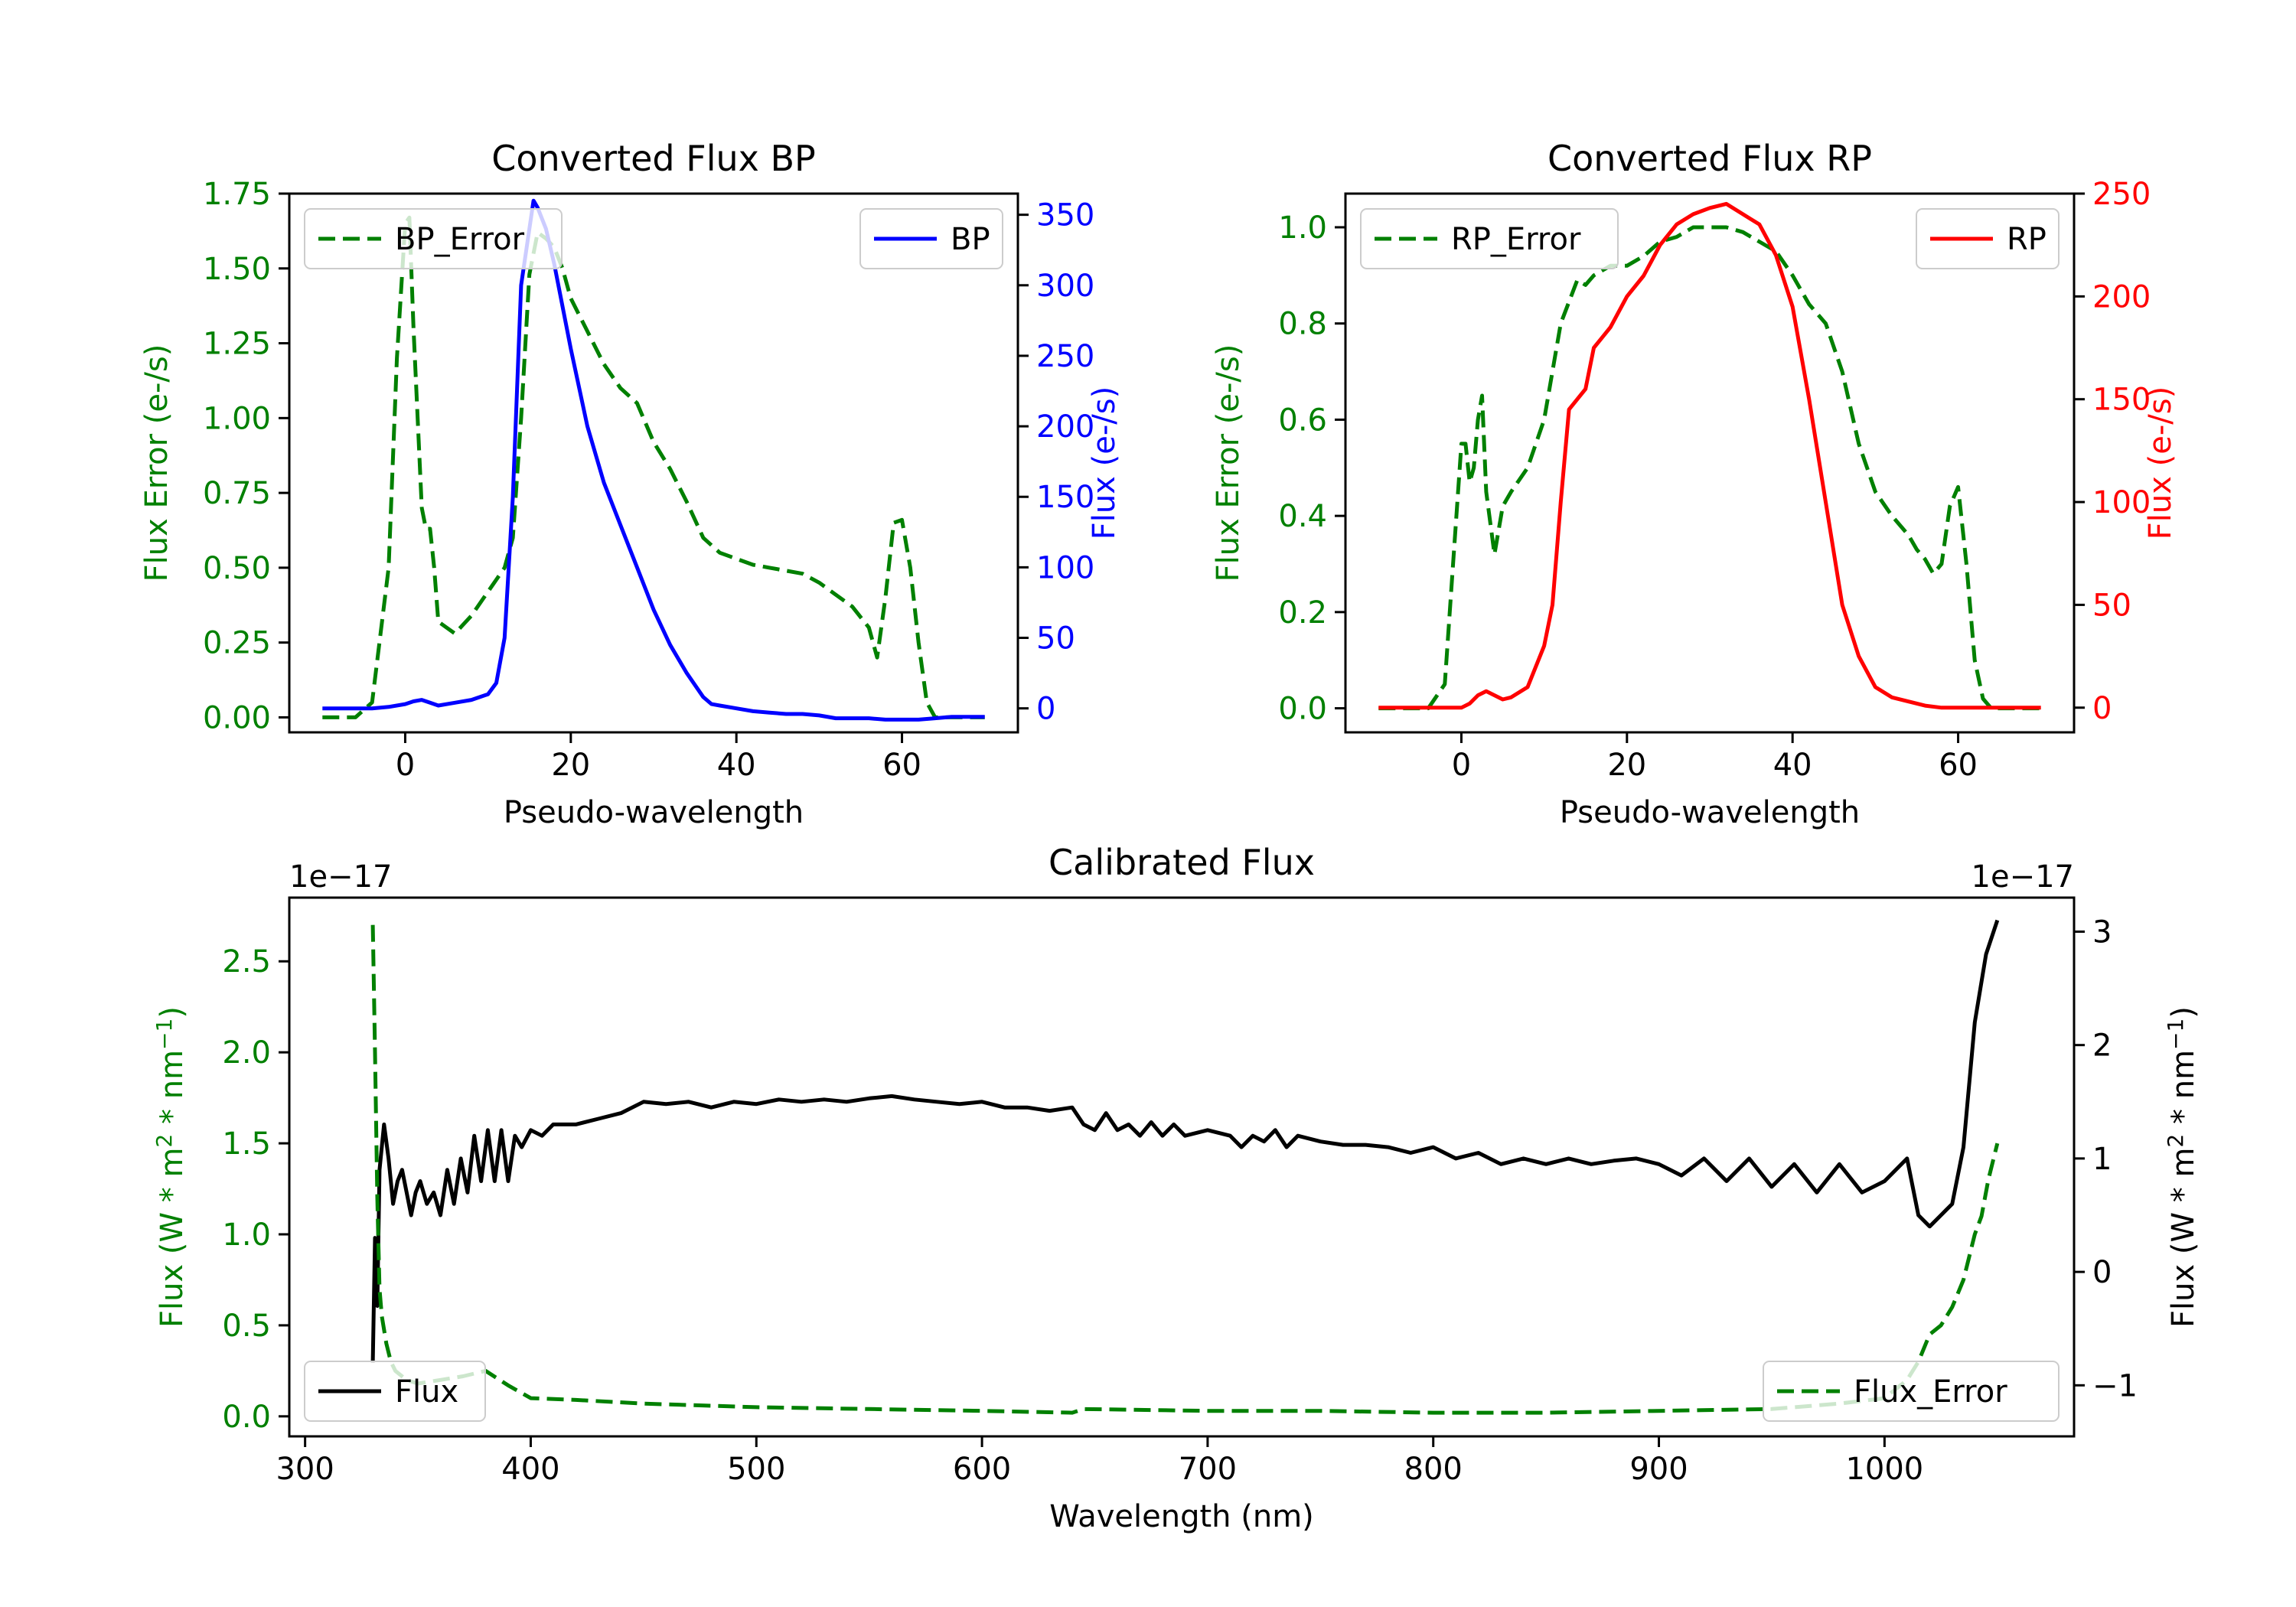  Describe the element at coordinates (1182, 862) in the screenshot. I see `chart-title: Calibrated Flux` at that location.